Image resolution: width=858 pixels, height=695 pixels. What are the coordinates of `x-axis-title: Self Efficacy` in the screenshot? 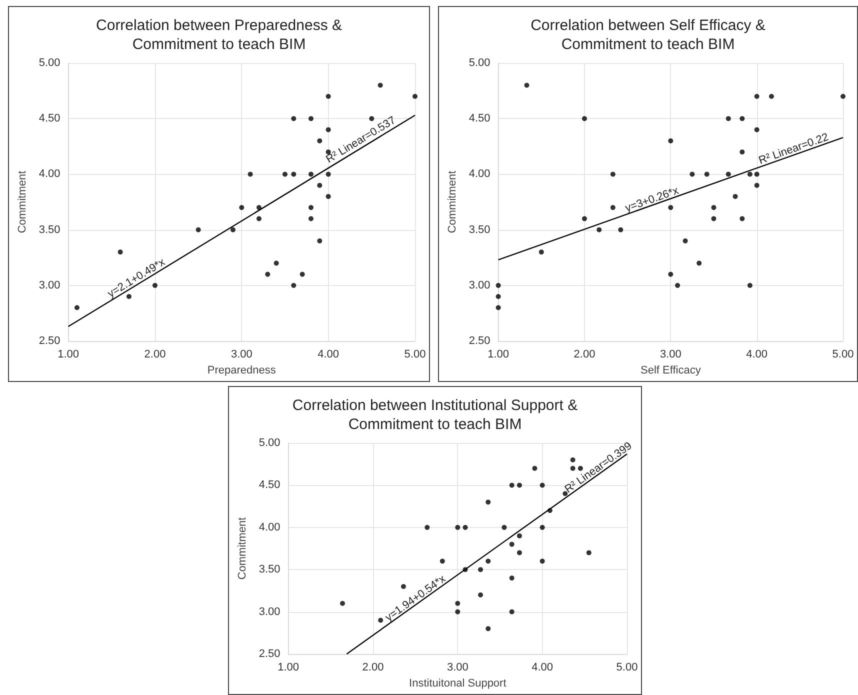 It's located at (671, 370).